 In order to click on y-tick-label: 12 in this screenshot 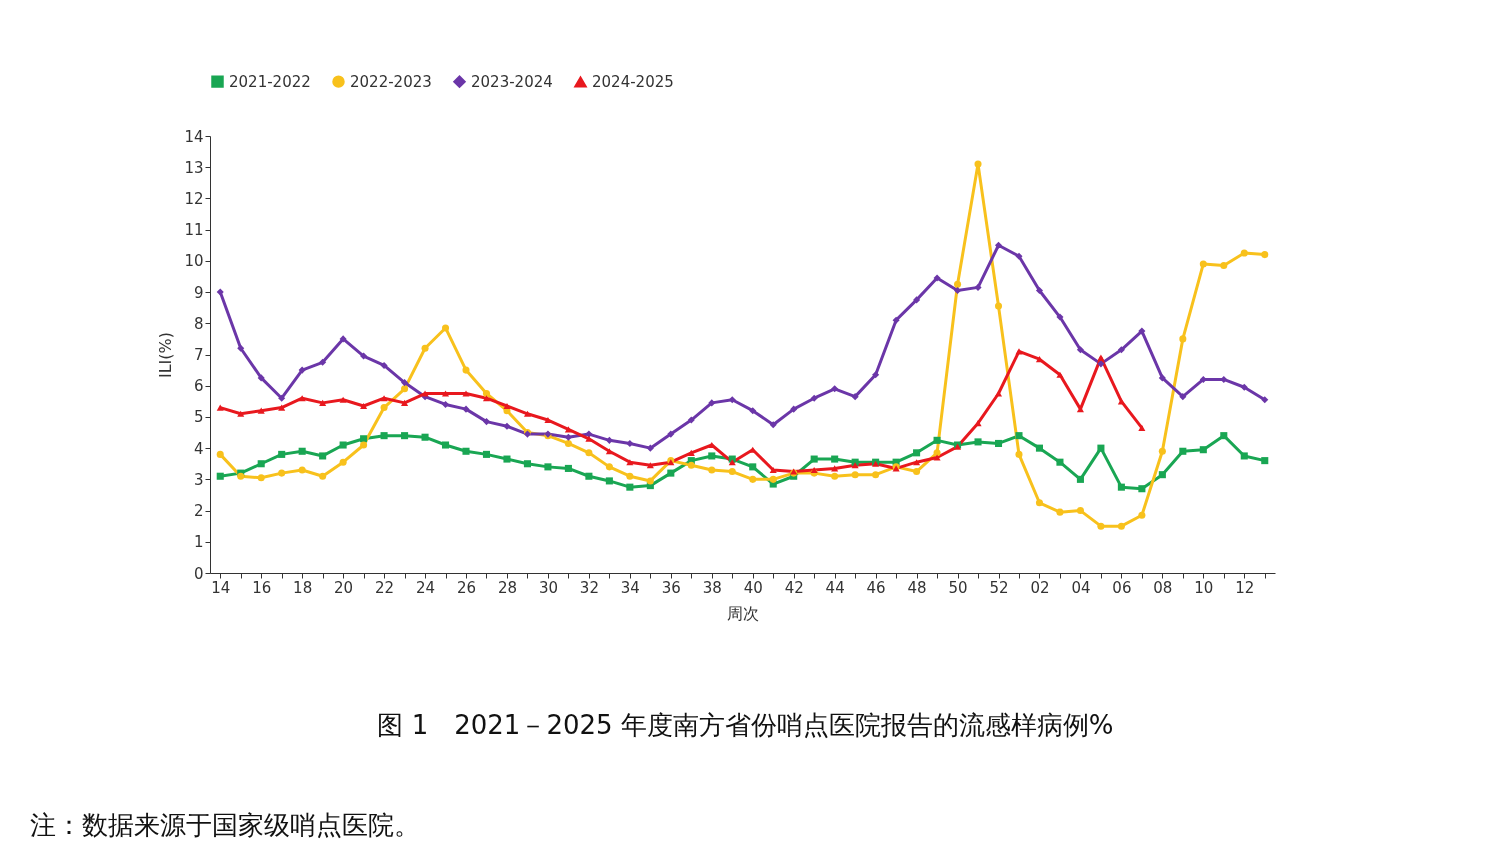, I will do `click(194, 198)`.